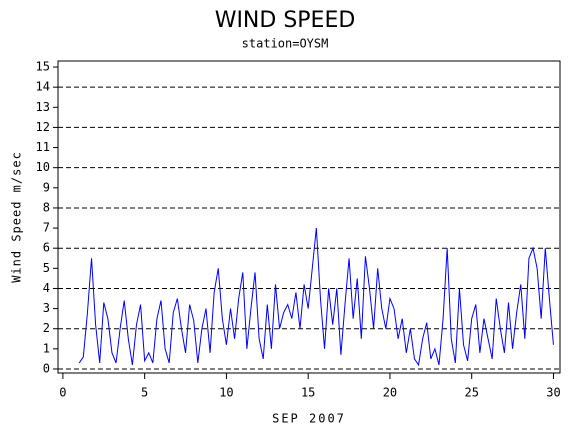  What do you see at coordinates (144, 393) in the screenshot?
I see `x-tick-label: 5` at bounding box center [144, 393].